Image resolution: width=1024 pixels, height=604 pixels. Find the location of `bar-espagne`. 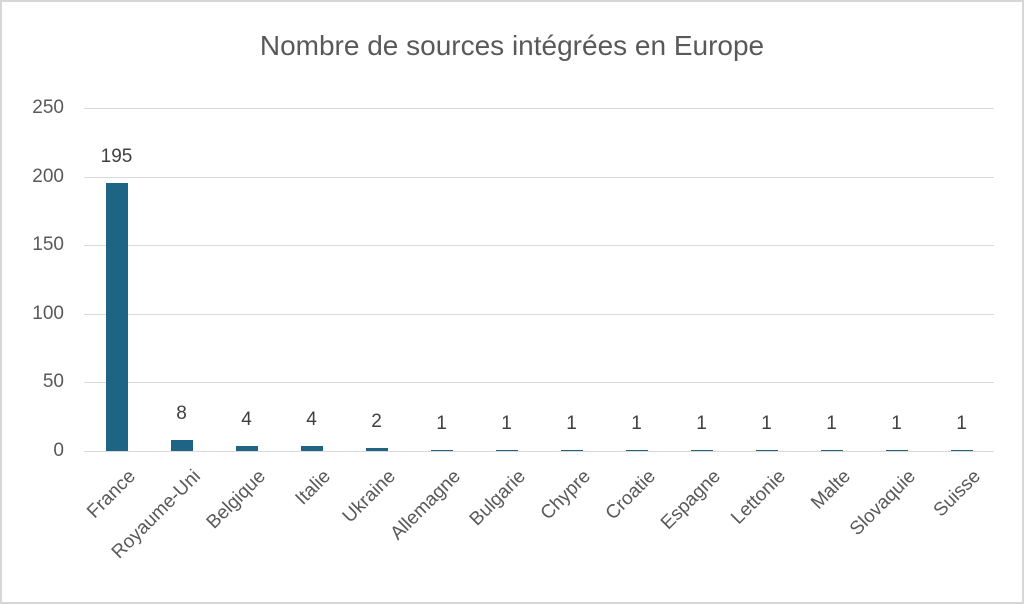

bar-espagne is located at coordinates (701, 450).